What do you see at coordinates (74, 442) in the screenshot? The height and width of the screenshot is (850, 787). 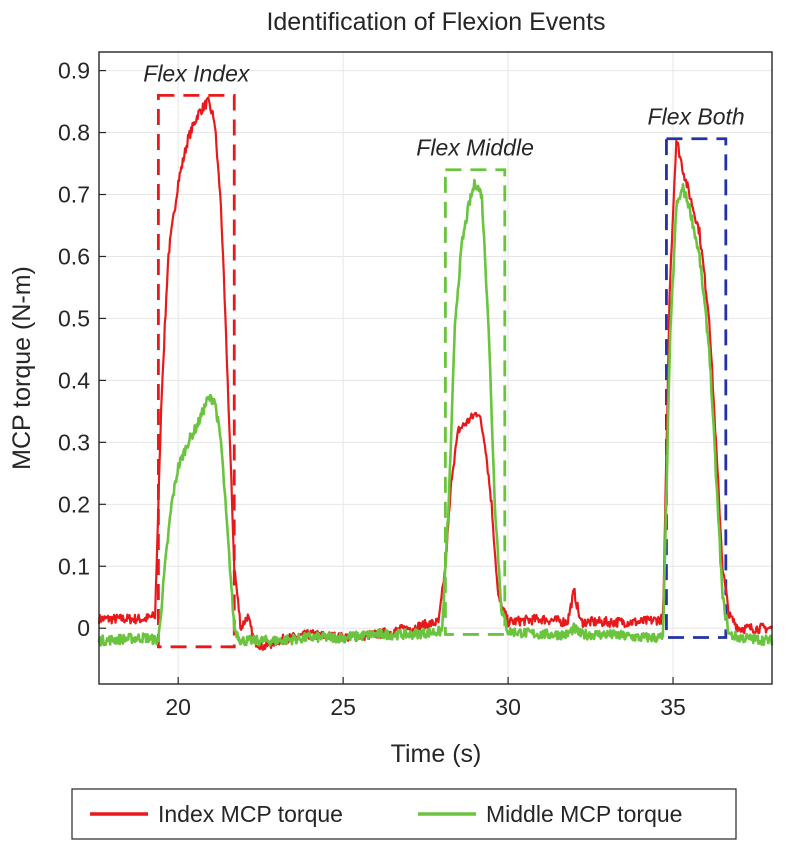 I see `y-tick-label-3: 0.3` at bounding box center [74, 442].